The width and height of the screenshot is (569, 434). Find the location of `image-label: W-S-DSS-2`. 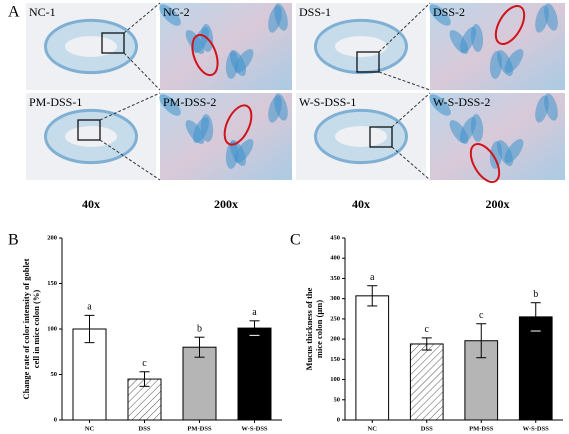

image-label: W-S-DSS-2 is located at coordinates (461, 102).